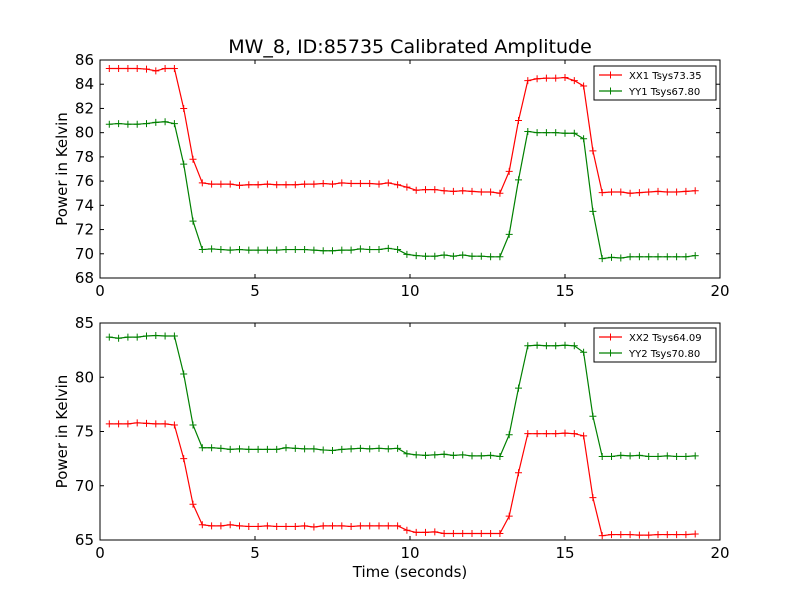  Describe the element at coordinates (84, 230) in the screenshot. I see `y-tick-label: 72` at that location.